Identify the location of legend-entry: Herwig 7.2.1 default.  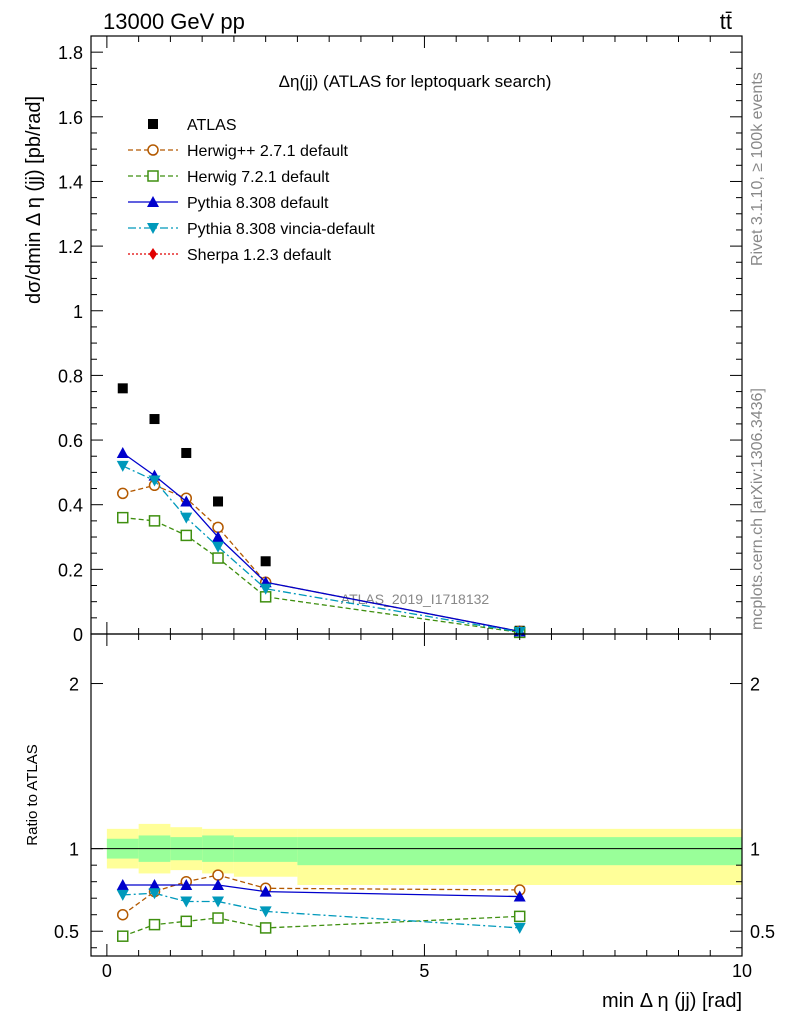
(258, 177).